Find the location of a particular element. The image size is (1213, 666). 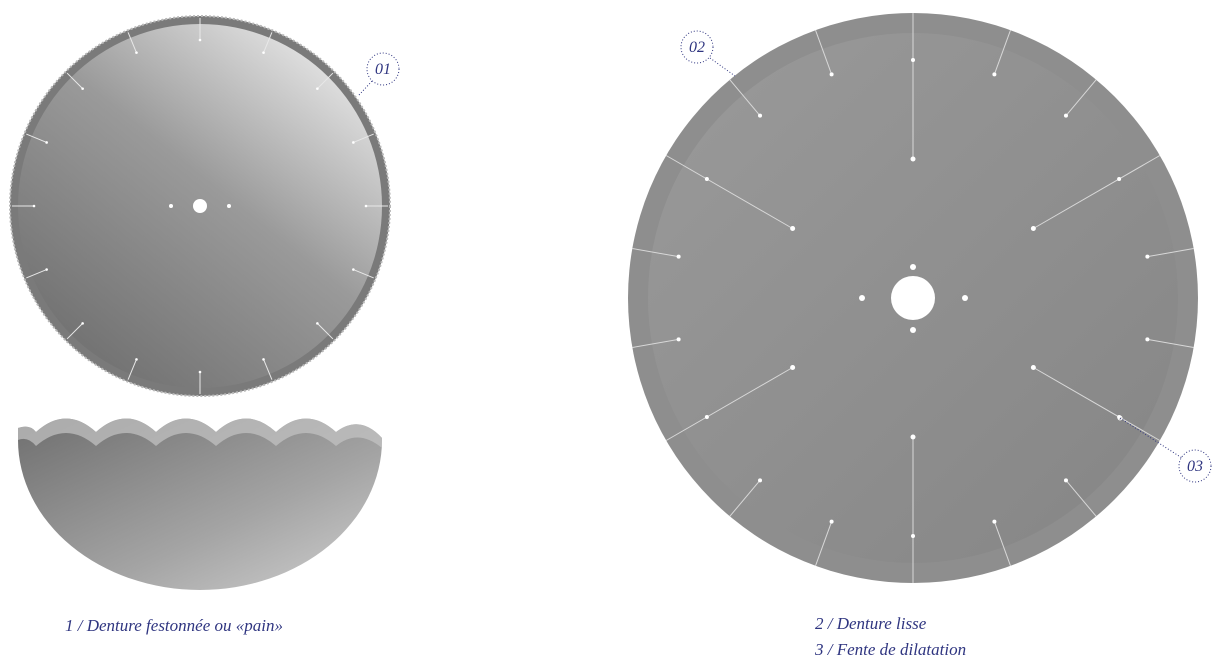

callout-02: 02 is located at coordinates (708, 53).